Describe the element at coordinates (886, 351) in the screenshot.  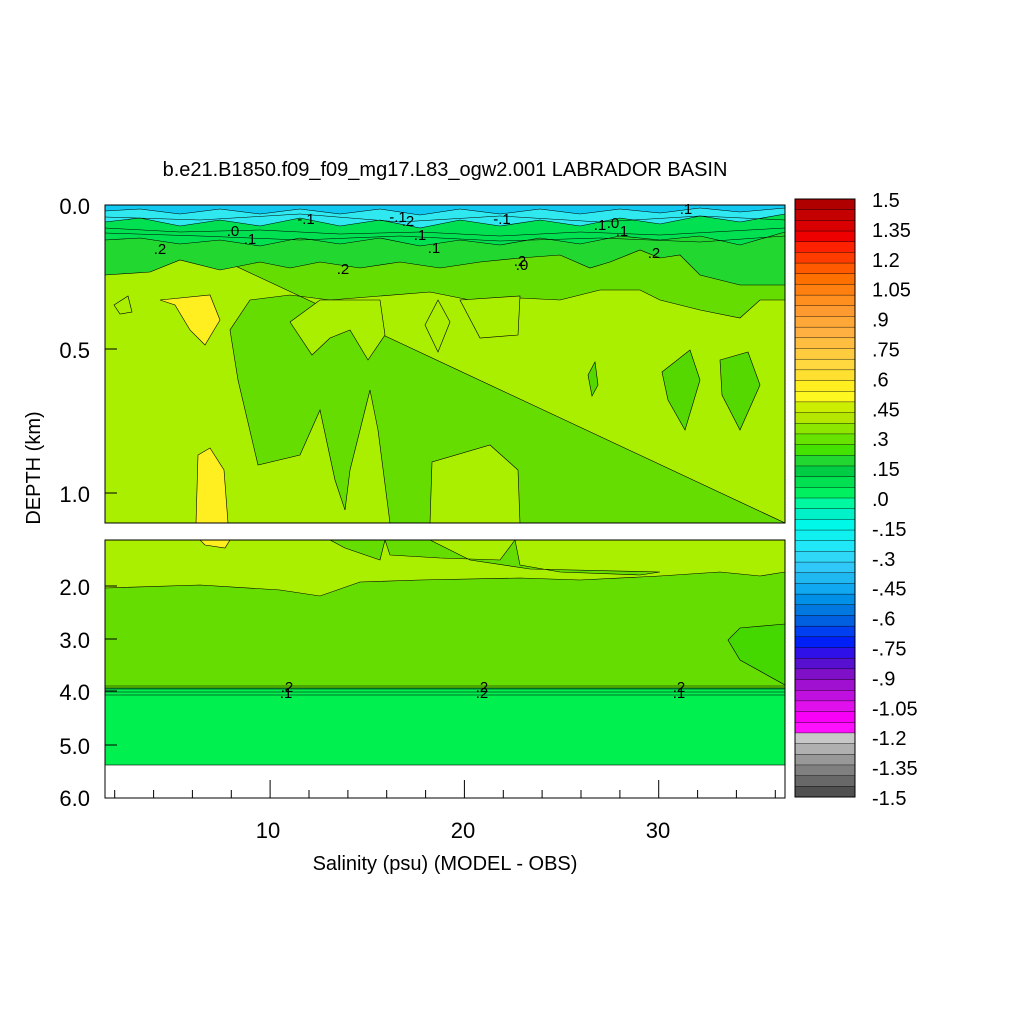
I see `colorbar-label: .75` at that location.